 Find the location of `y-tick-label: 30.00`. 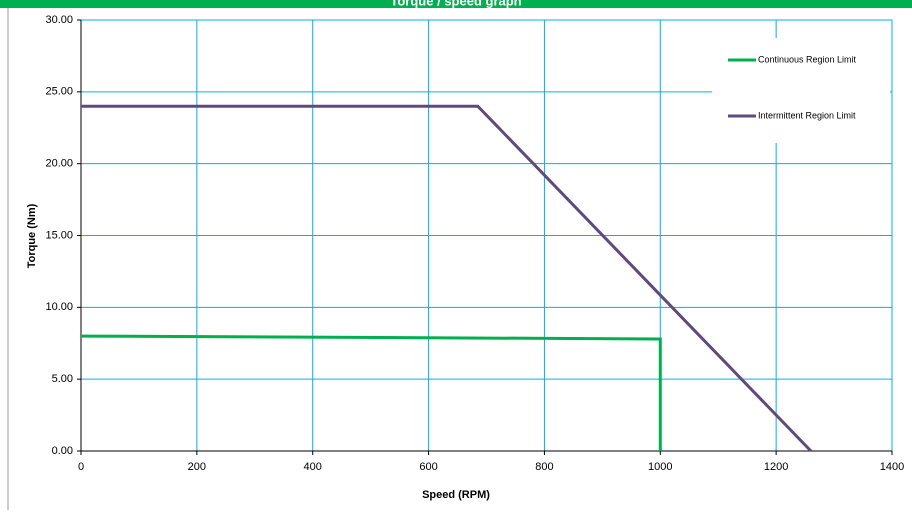

y-tick-label: 30.00 is located at coordinates (59, 20).